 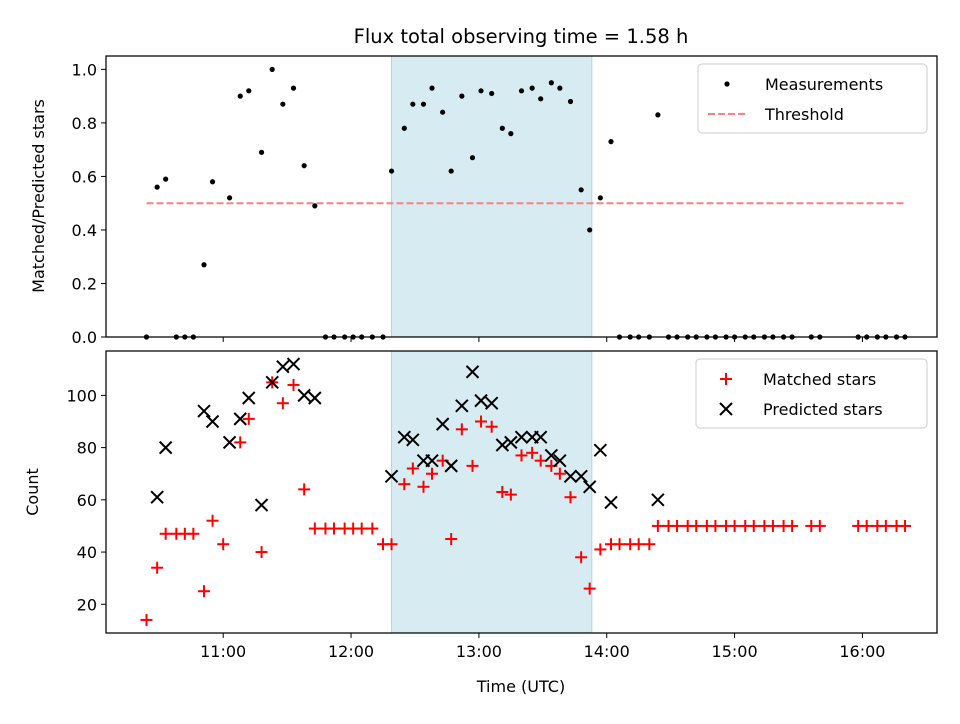 I want to click on top-y-axis-ticks: 0.0 0.2 0.4 0.6 0.8 1.0, so click(x=89, y=203).